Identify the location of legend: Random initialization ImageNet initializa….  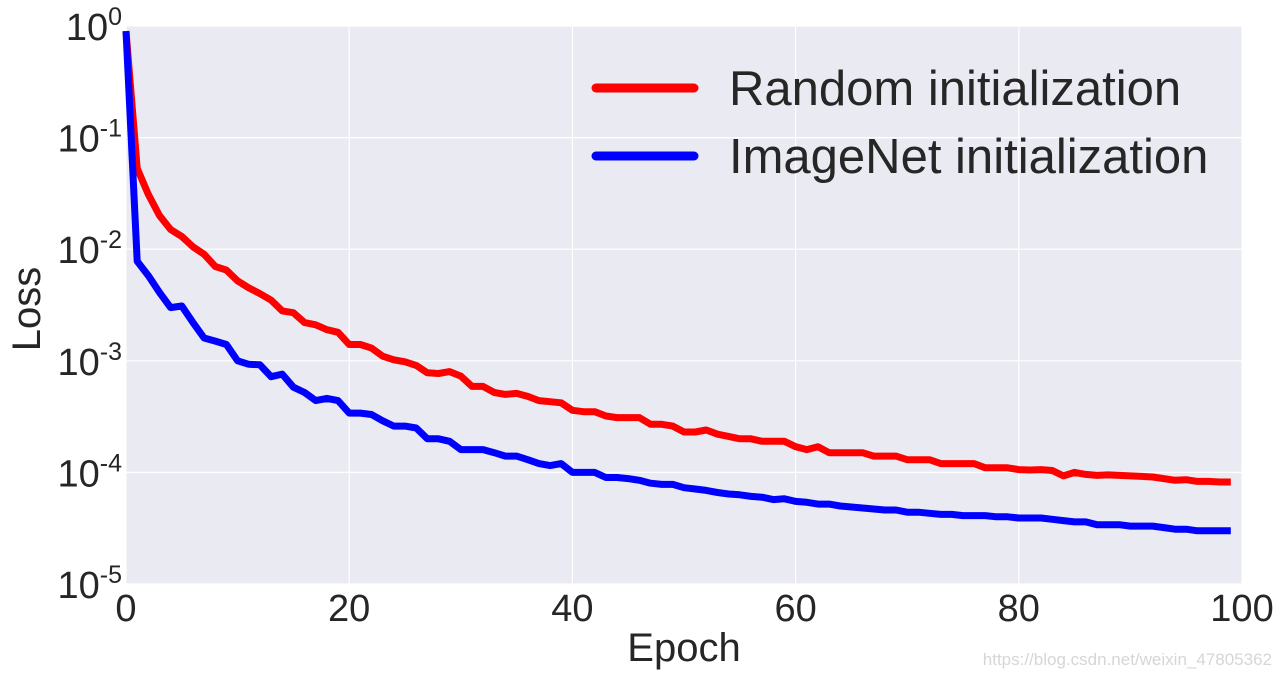
(899, 123).